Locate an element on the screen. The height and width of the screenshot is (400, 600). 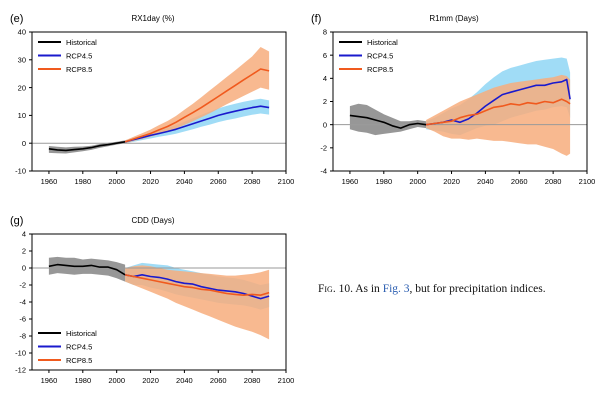
chart-title: RX1day (%) is located at coordinates (152, 18).